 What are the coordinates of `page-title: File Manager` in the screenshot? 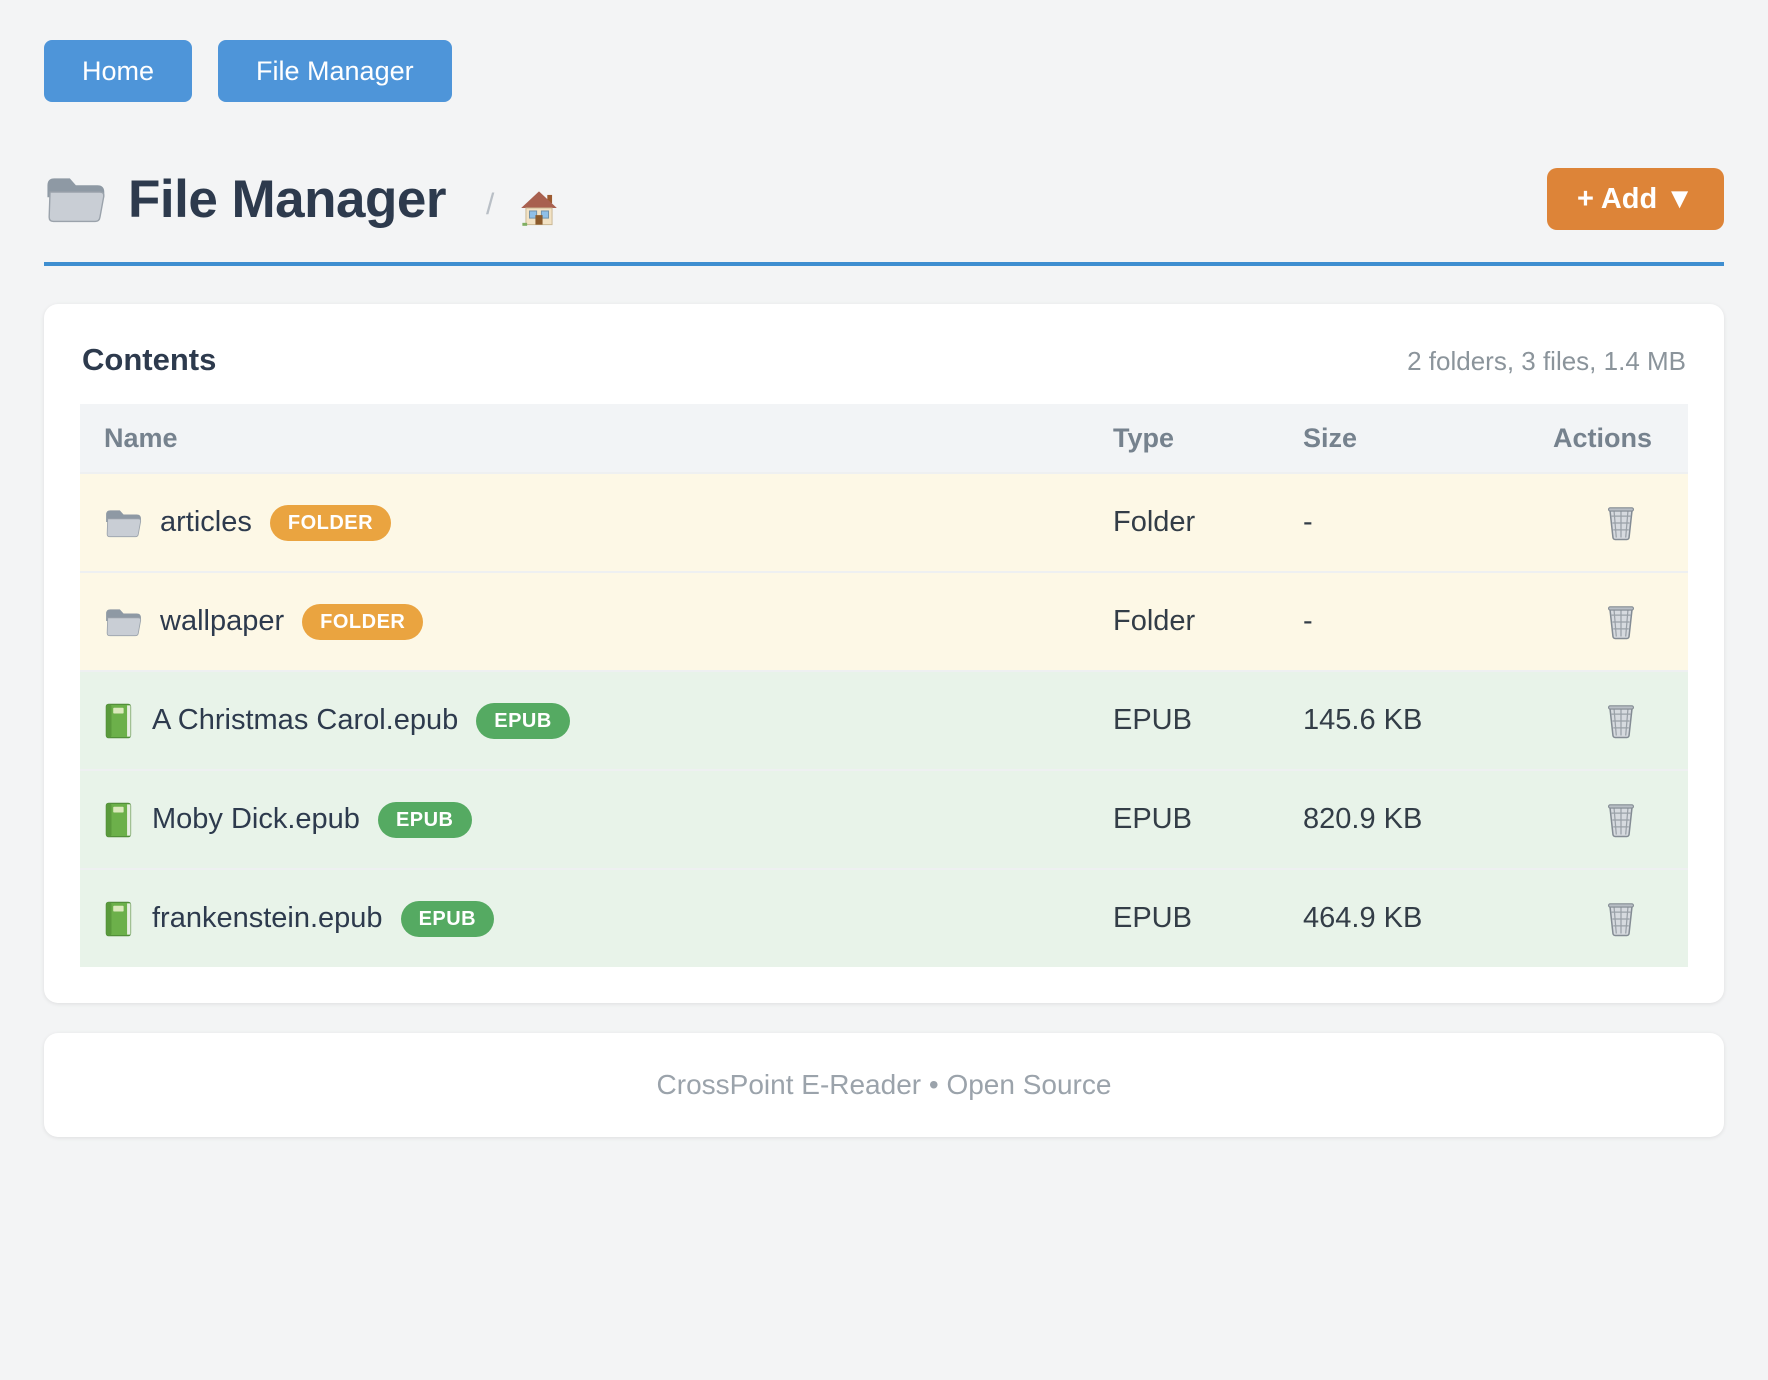 It's located at (287, 199).